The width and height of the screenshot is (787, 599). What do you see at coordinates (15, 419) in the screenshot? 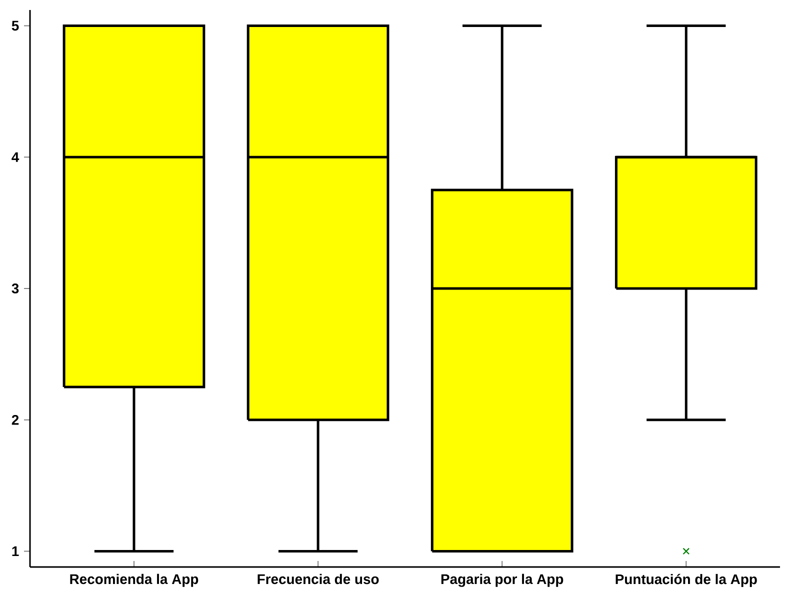
I see `y-tick-label: 2` at bounding box center [15, 419].